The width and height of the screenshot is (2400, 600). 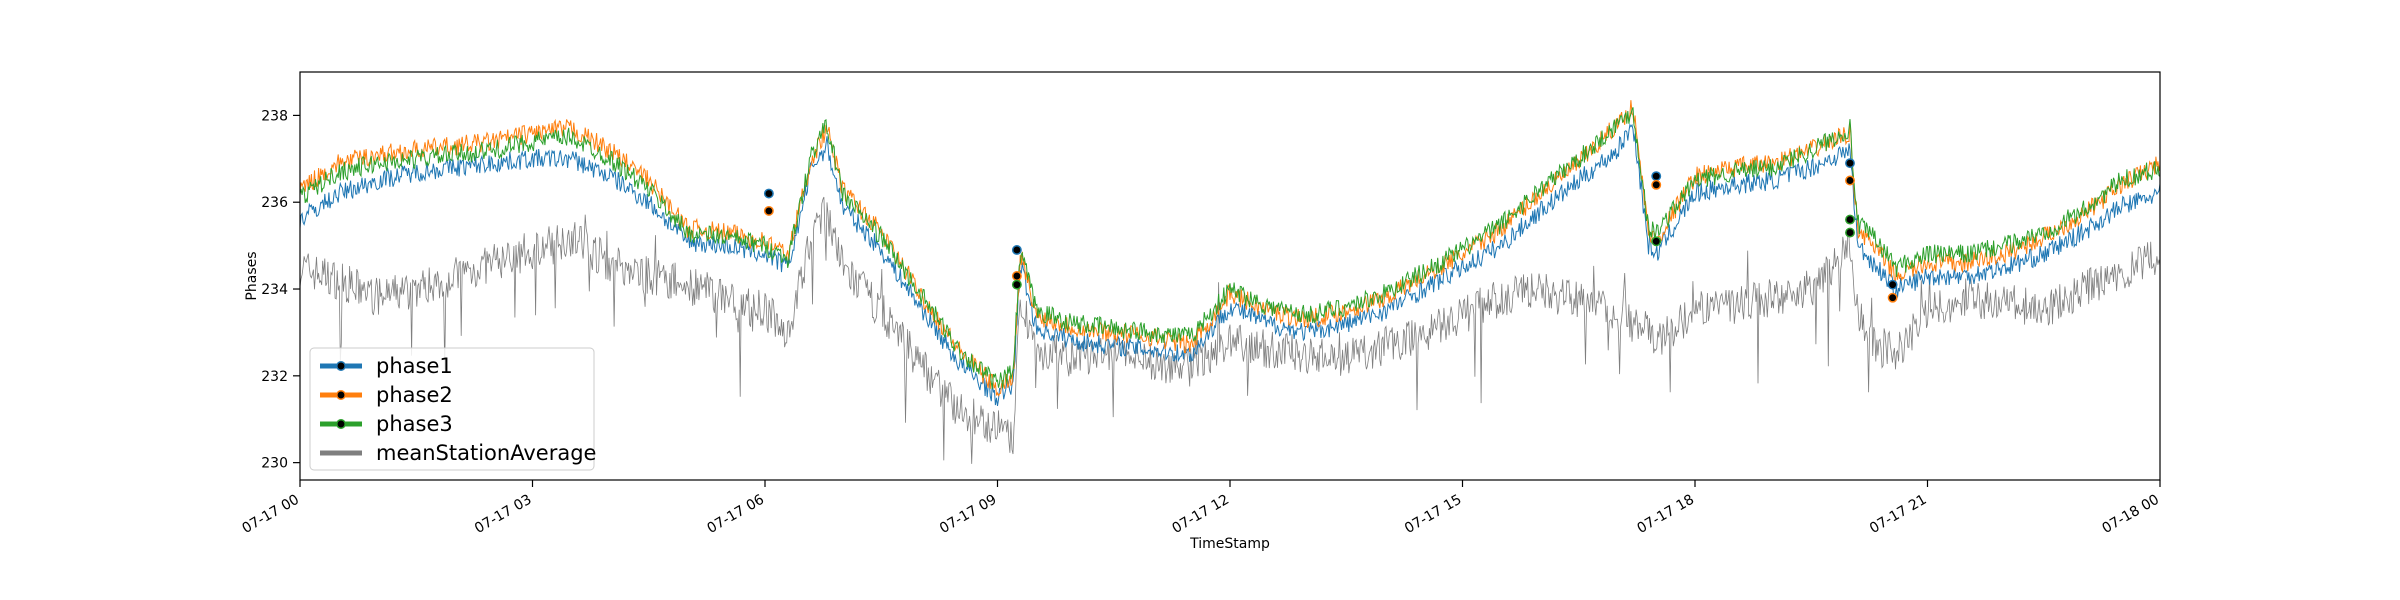 What do you see at coordinates (1229, 544) in the screenshot?
I see `x-axis-title: TimeStamp` at bounding box center [1229, 544].